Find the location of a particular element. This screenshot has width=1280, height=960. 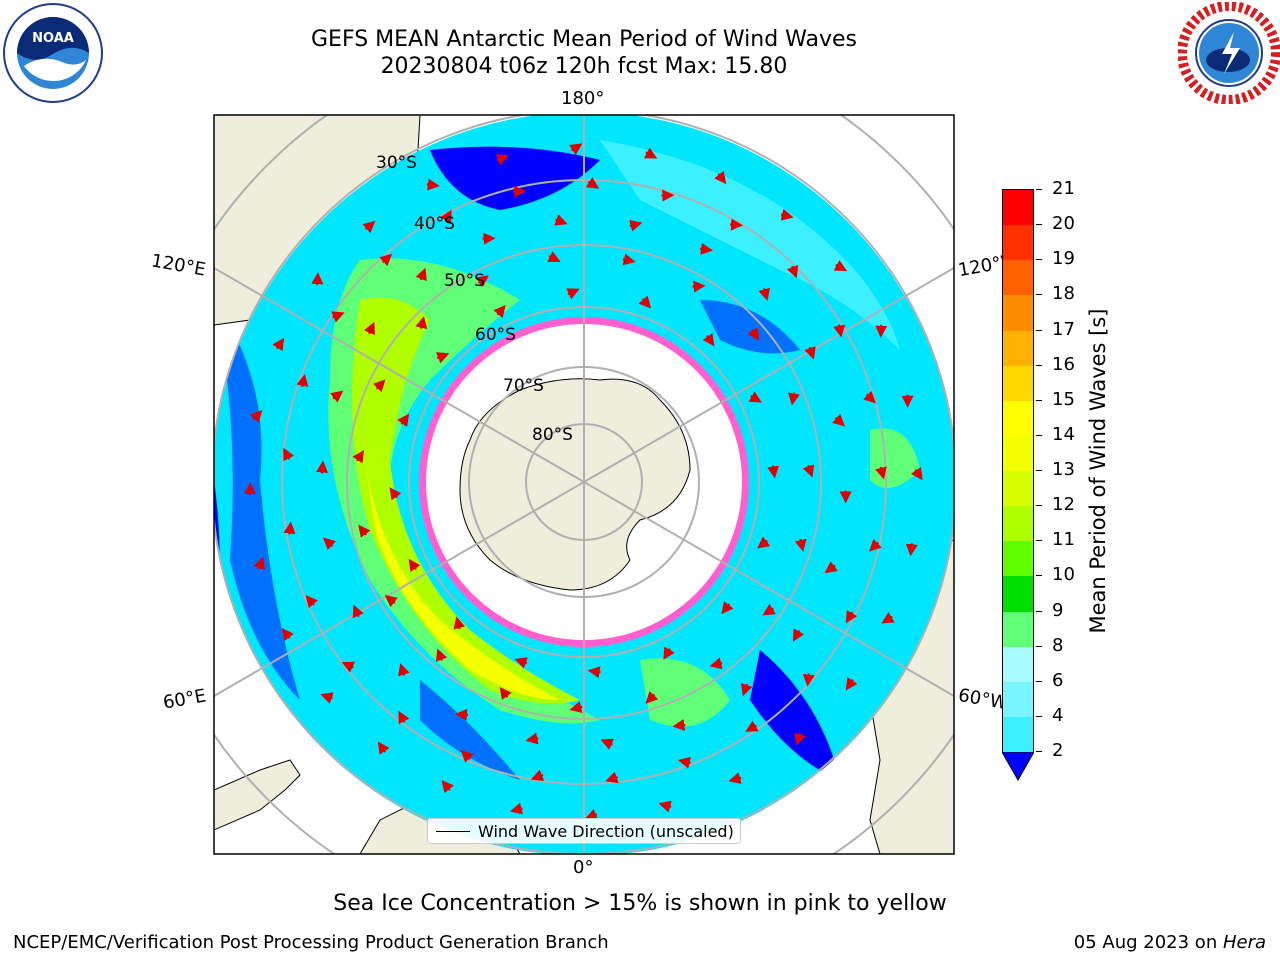

sea-area-ne is located at coordinates (897, 177).